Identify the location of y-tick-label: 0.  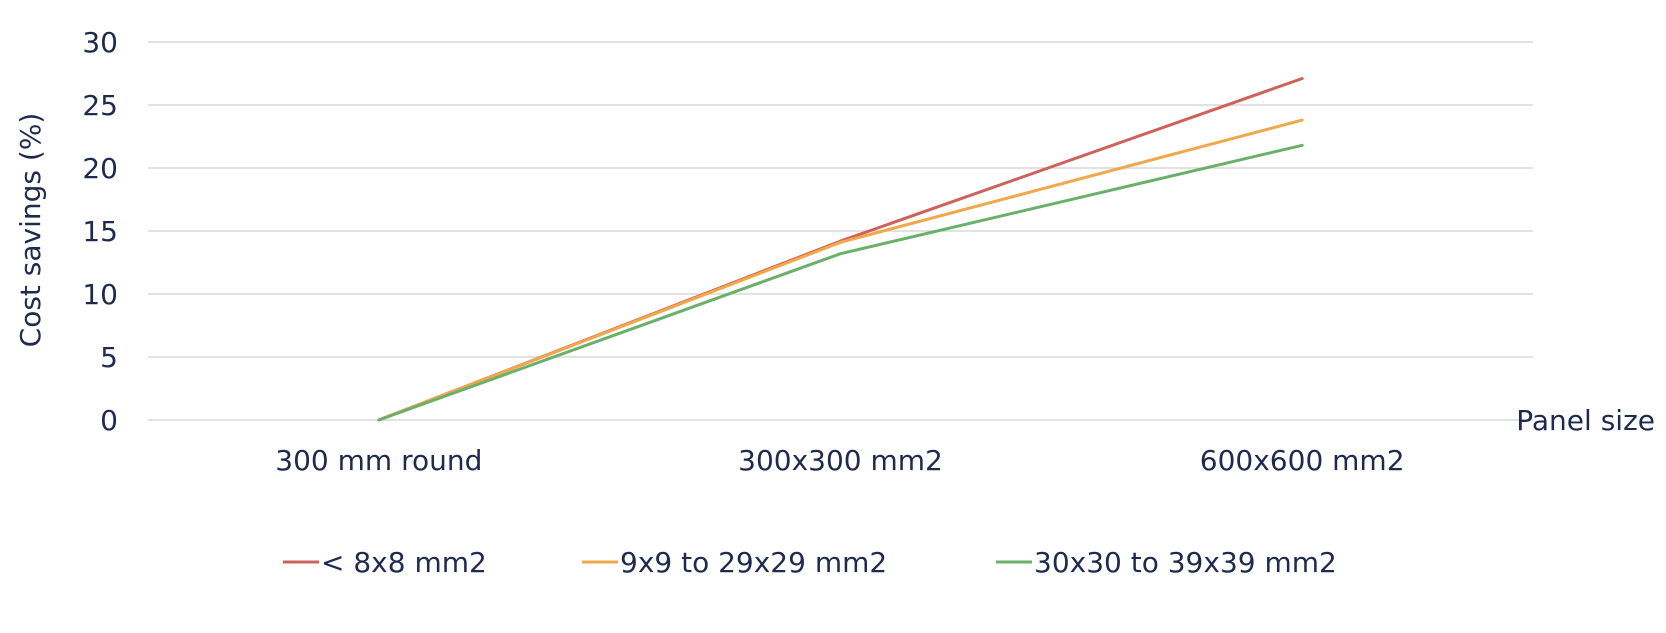
(109, 420).